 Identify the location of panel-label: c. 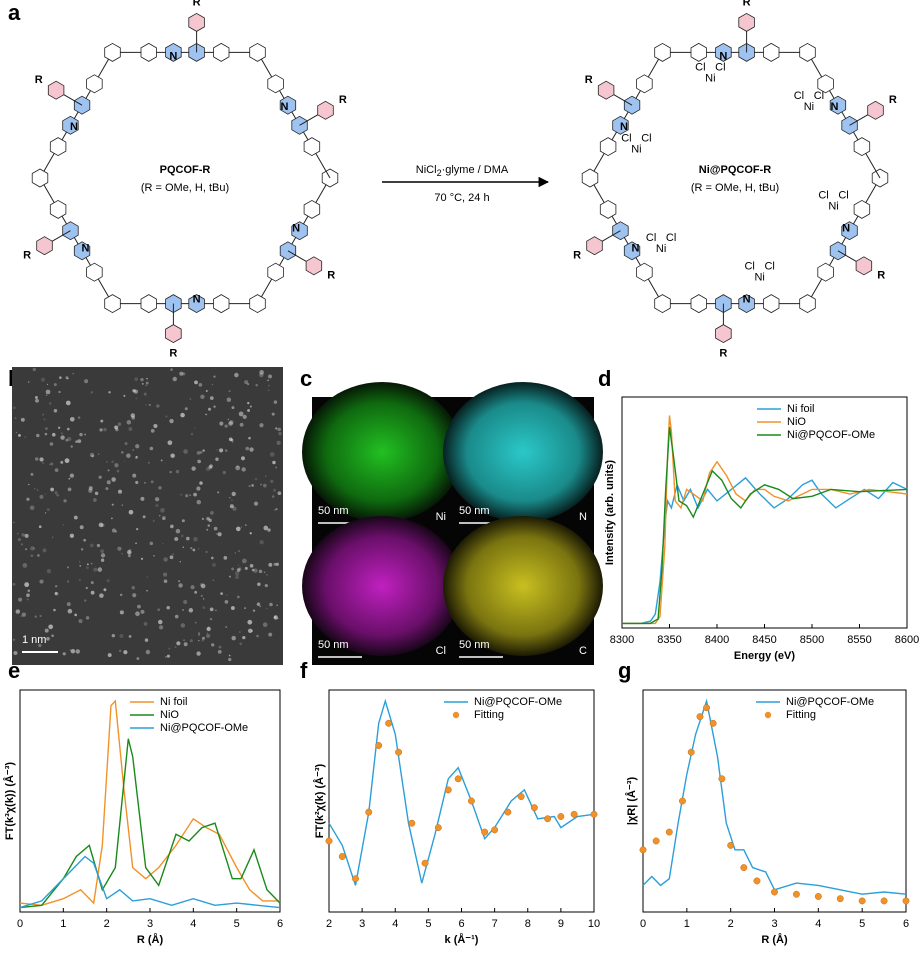
(306, 378).